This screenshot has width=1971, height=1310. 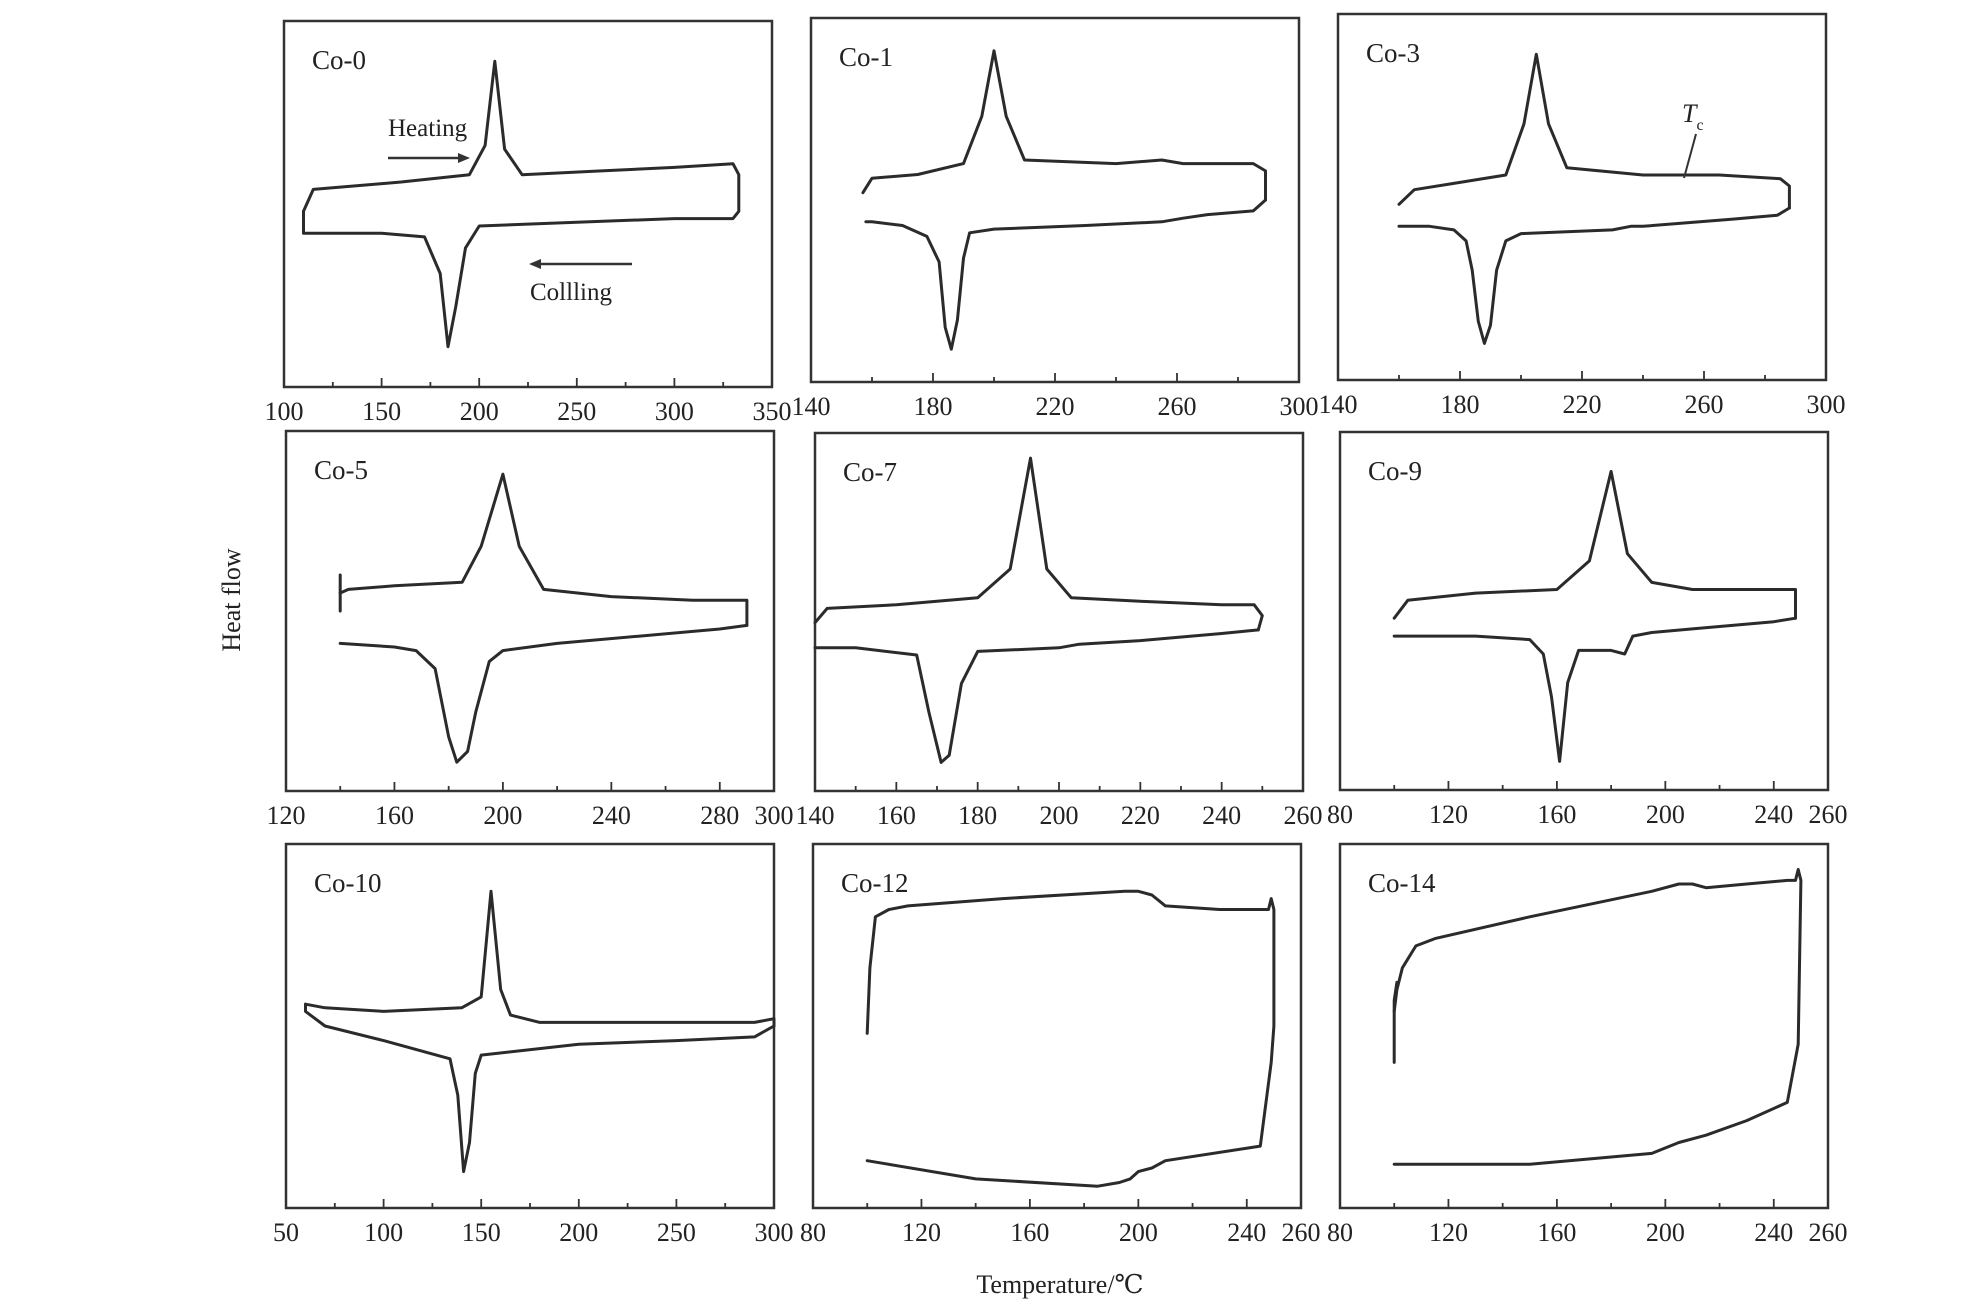 What do you see at coordinates (772, 411) in the screenshot?
I see `tick-label: 350` at bounding box center [772, 411].